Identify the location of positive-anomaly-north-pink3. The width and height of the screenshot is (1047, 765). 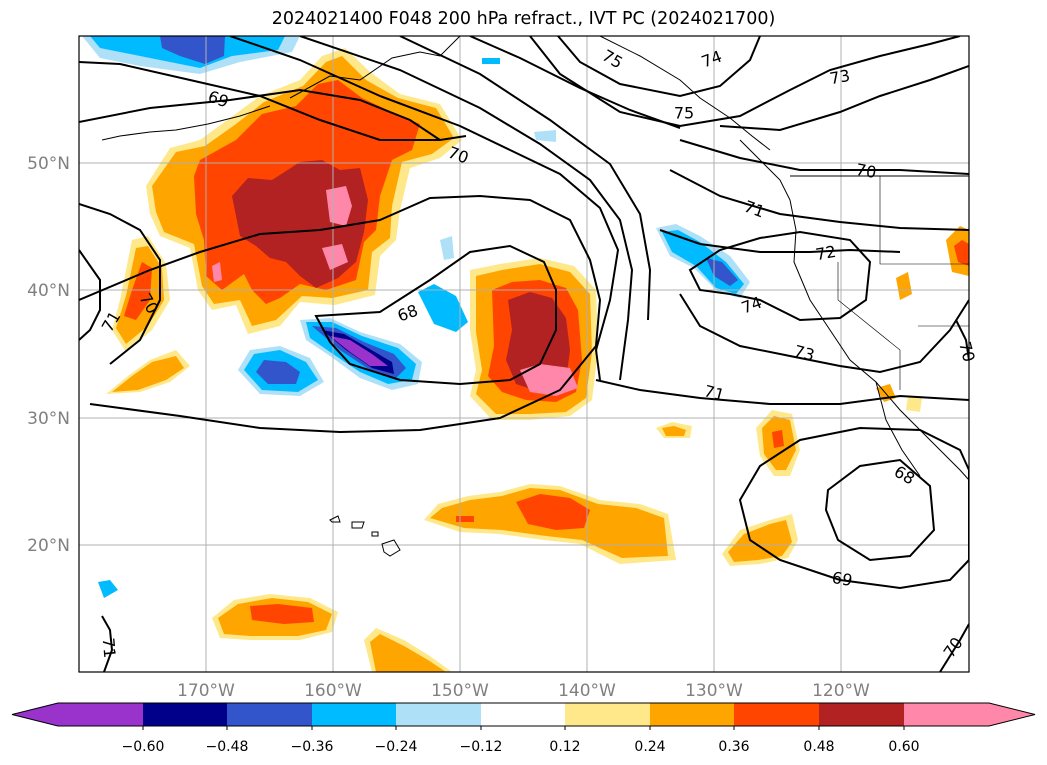
(217, 272).